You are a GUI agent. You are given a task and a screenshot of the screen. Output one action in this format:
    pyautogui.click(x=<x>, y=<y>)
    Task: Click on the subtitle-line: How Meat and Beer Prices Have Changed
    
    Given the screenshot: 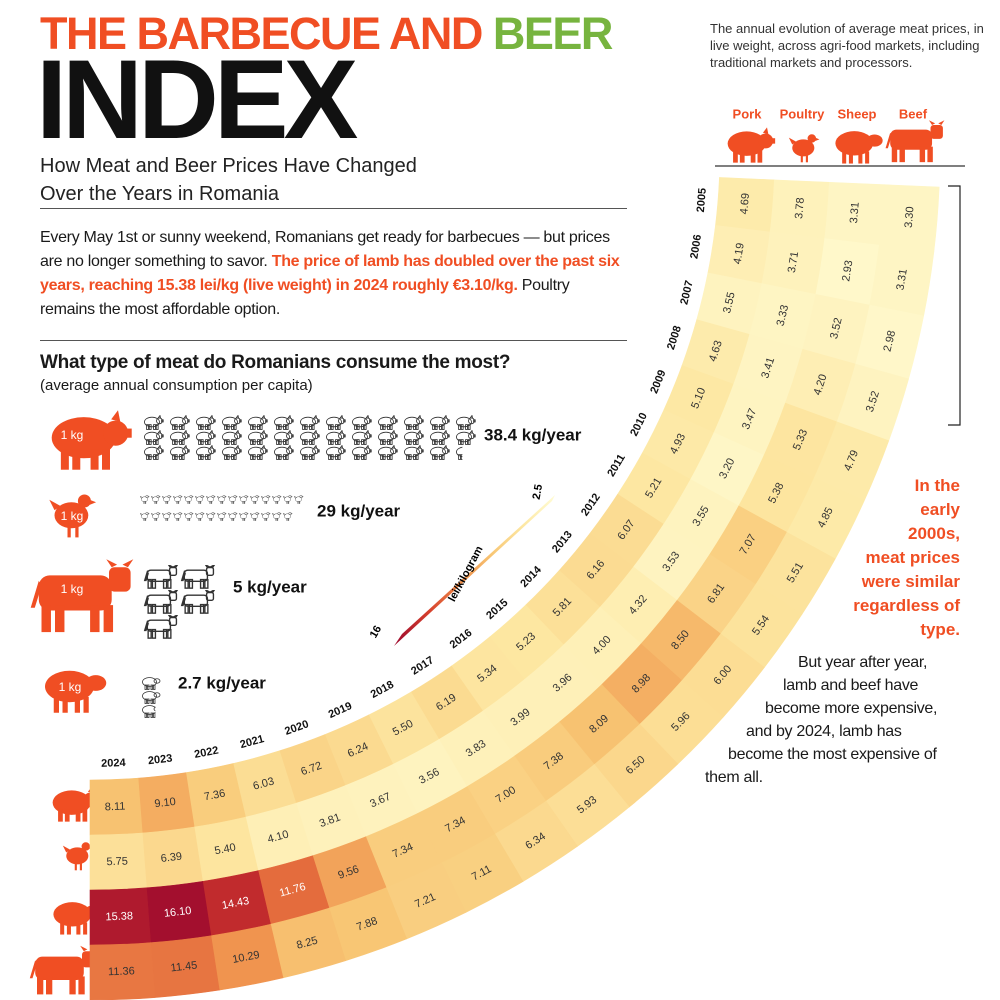 What is the action you would take?
    pyautogui.click(x=228, y=166)
    